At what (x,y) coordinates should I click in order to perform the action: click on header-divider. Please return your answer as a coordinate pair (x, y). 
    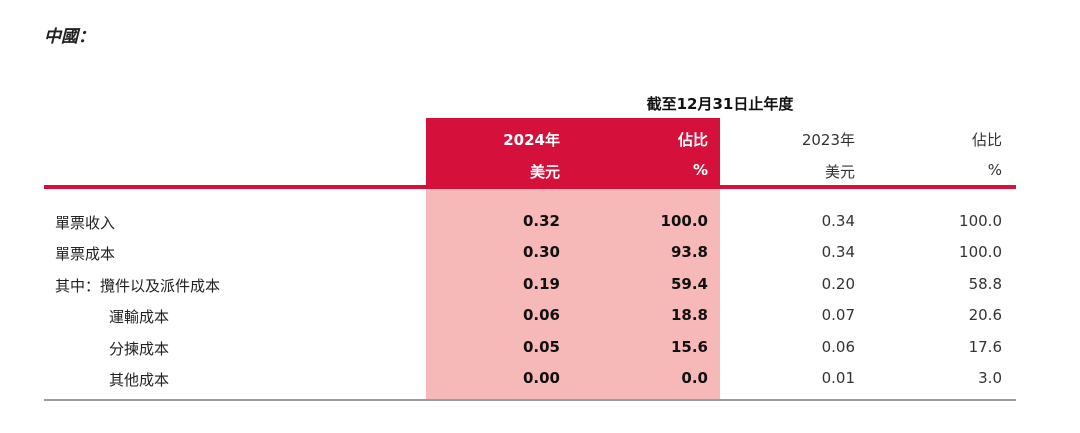
    Looking at the image, I should click on (530, 187).